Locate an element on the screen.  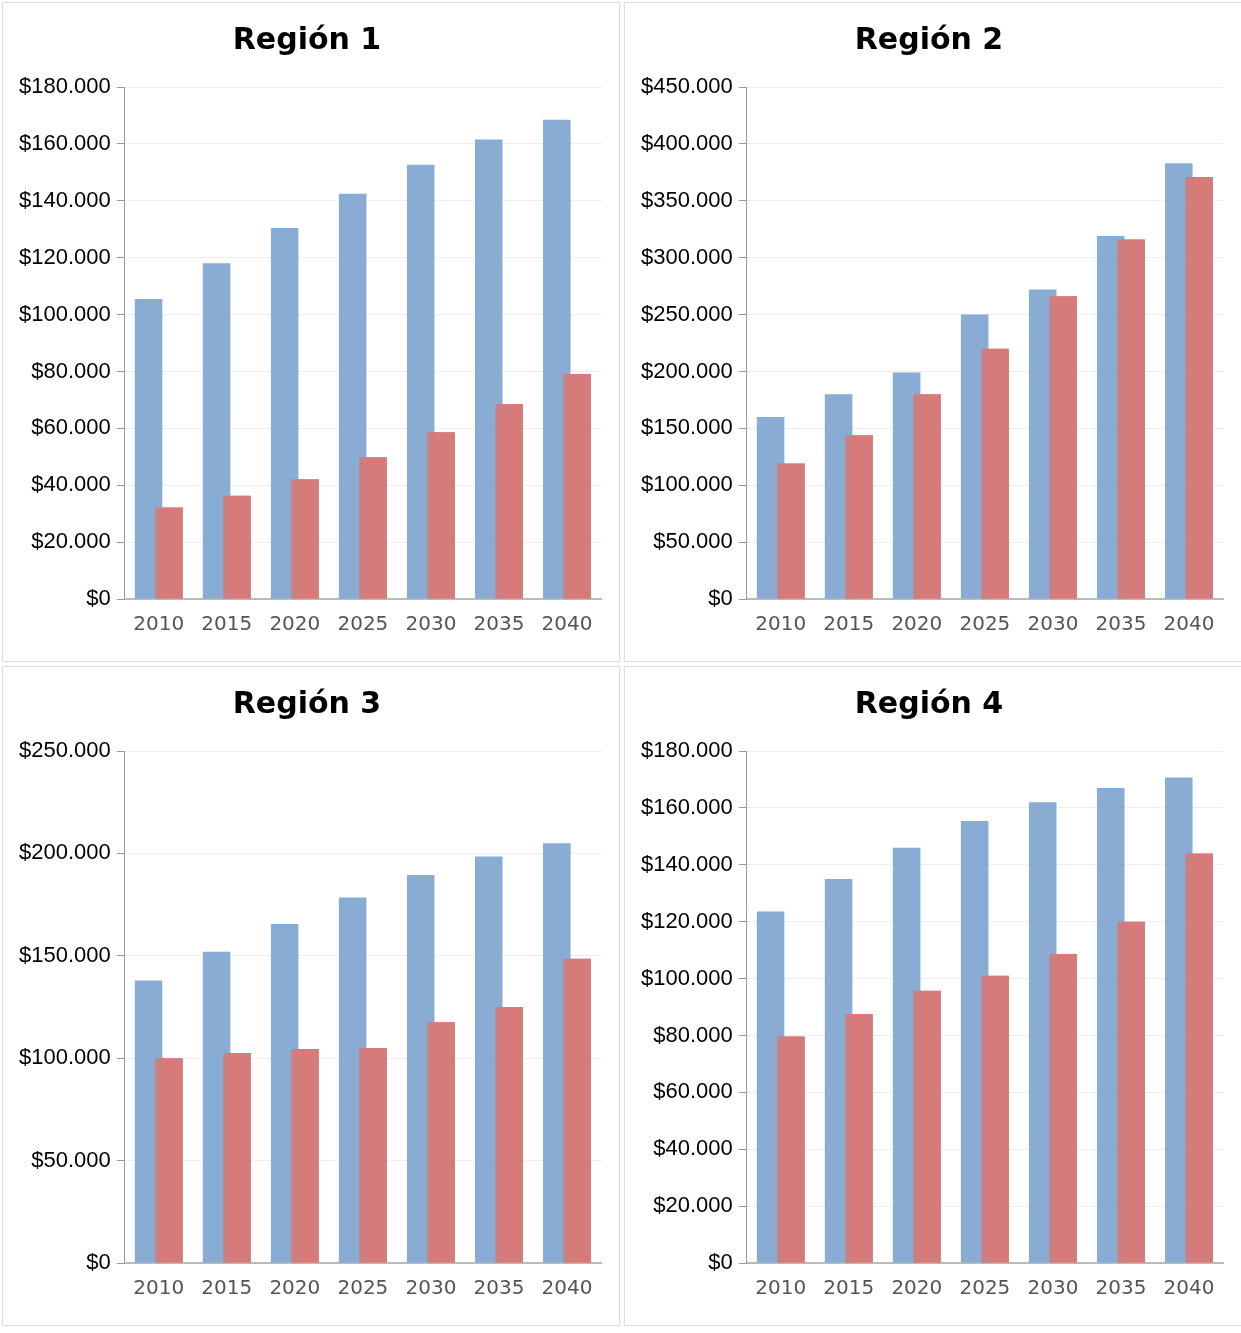
chart-title: Región 2 is located at coordinates (929, 38).